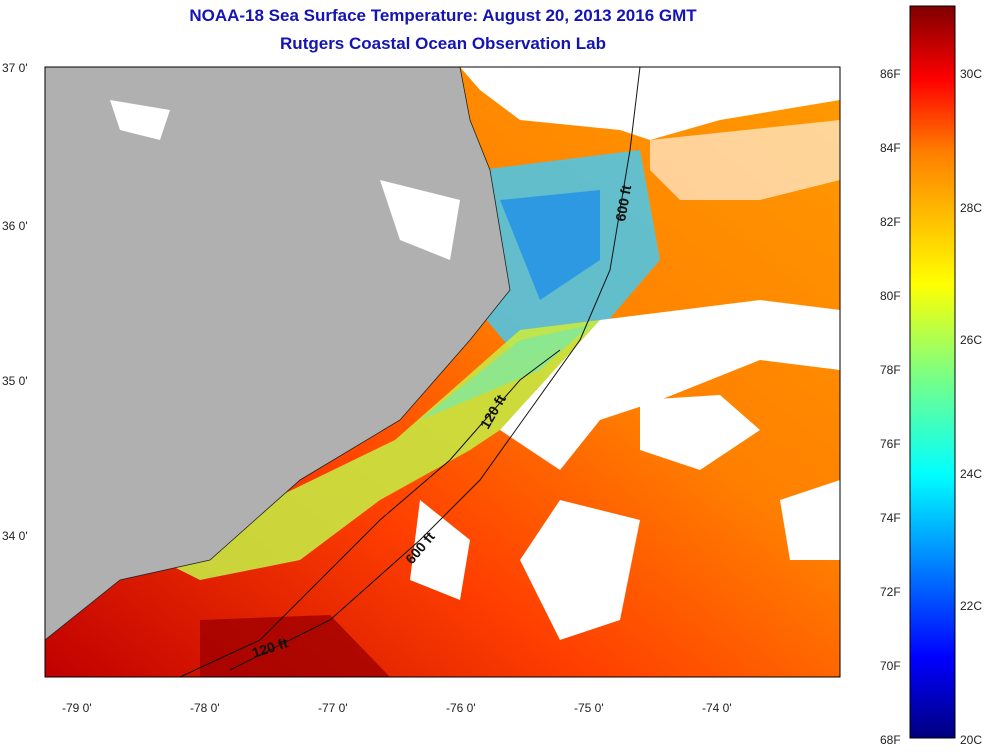 The height and width of the screenshot is (754, 992). What do you see at coordinates (15, 226) in the screenshot?
I see `lat-label: 36 0'` at bounding box center [15, 226].